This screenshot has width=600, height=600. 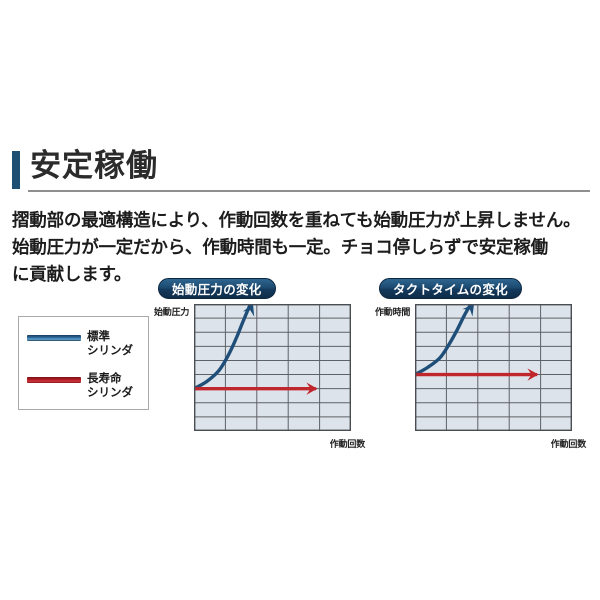 I want to click on chart-ylabel-startup-pressure: 始動圧力, so click(x=172, y=313).